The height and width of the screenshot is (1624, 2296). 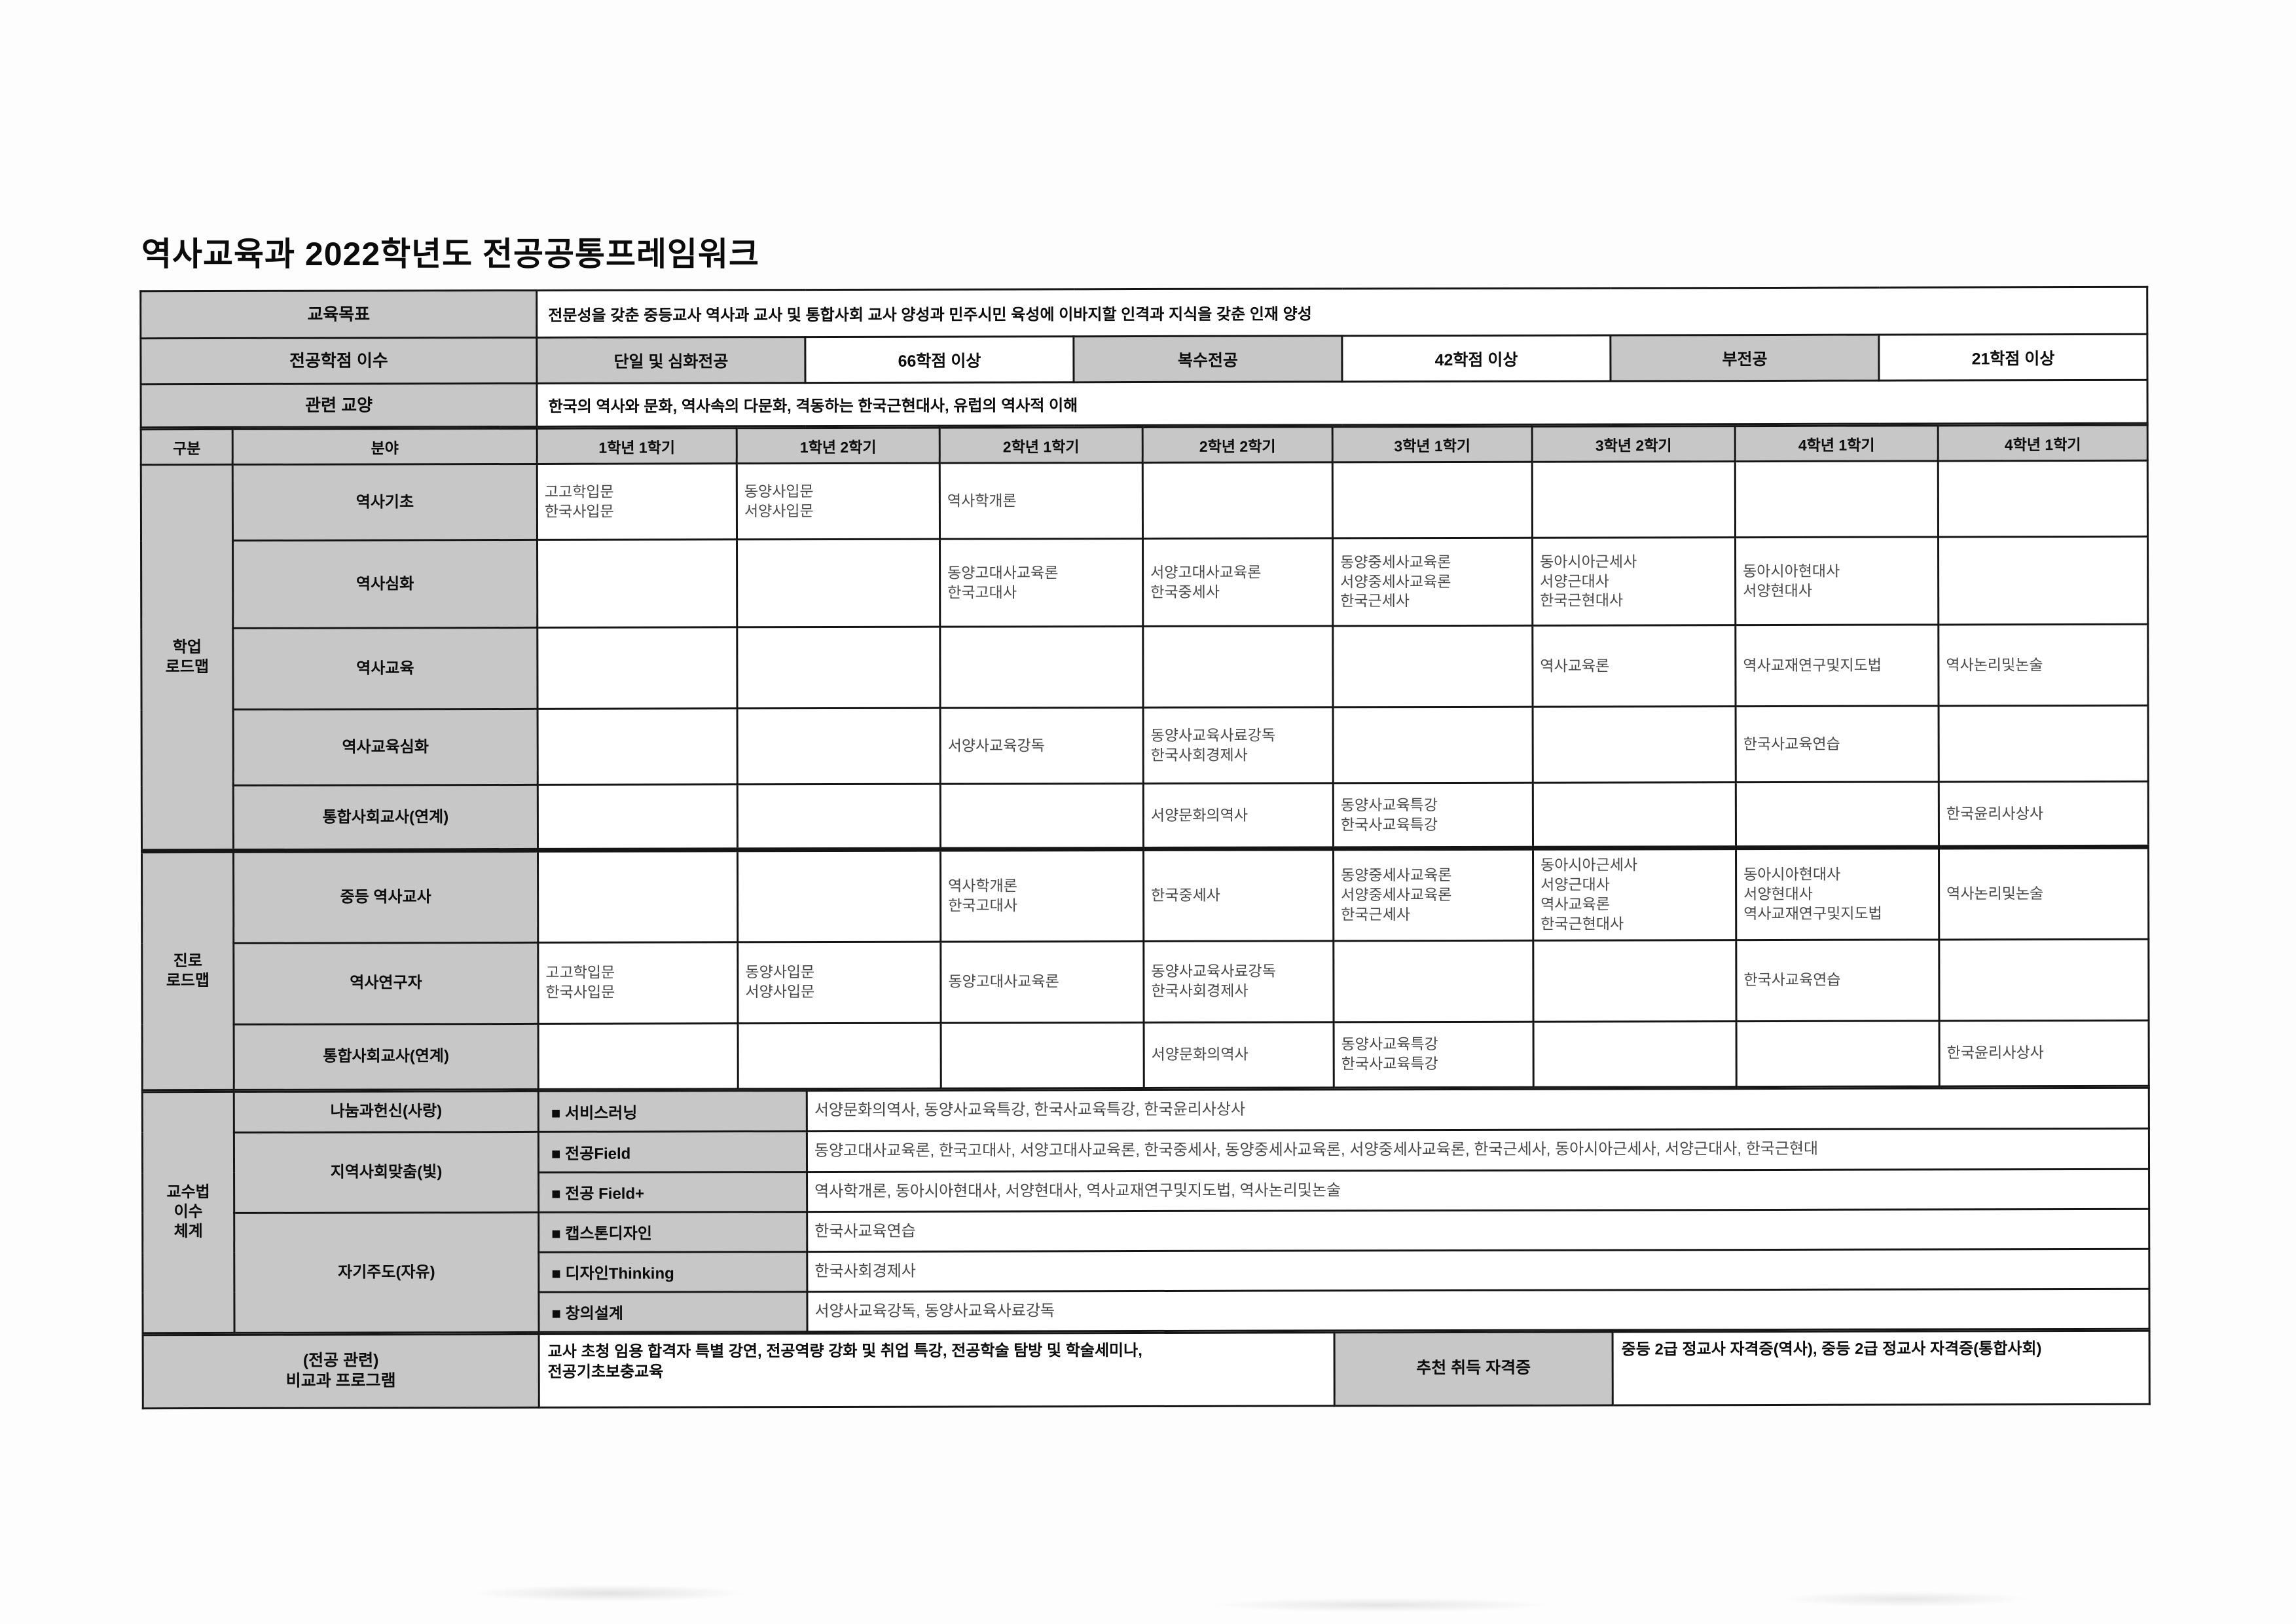 What do you see at coordinates (339, 405) in the screenshot?
I see `liberal-arts-label: 관련 교양` at bounding box center [339, 405].